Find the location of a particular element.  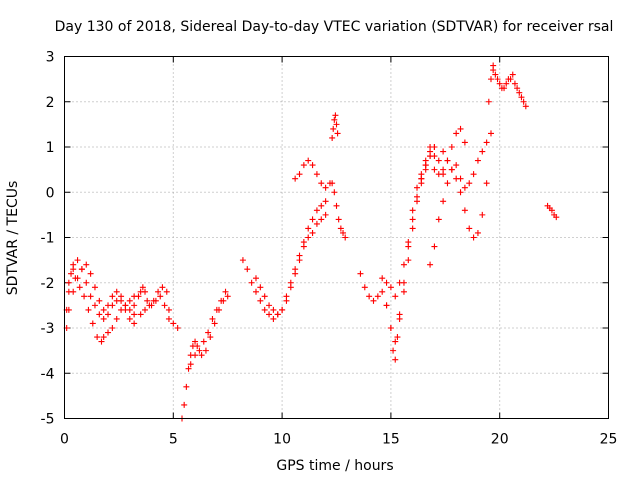

series-trace-l is located at coordinates (339, 210).